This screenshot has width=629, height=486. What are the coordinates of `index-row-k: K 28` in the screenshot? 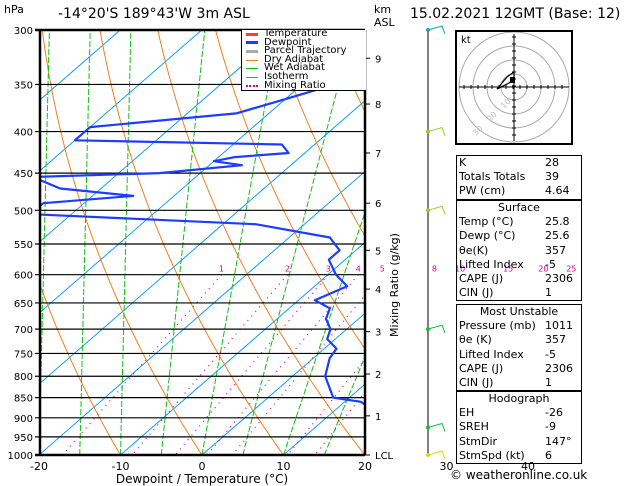 It's located at (519, 163).